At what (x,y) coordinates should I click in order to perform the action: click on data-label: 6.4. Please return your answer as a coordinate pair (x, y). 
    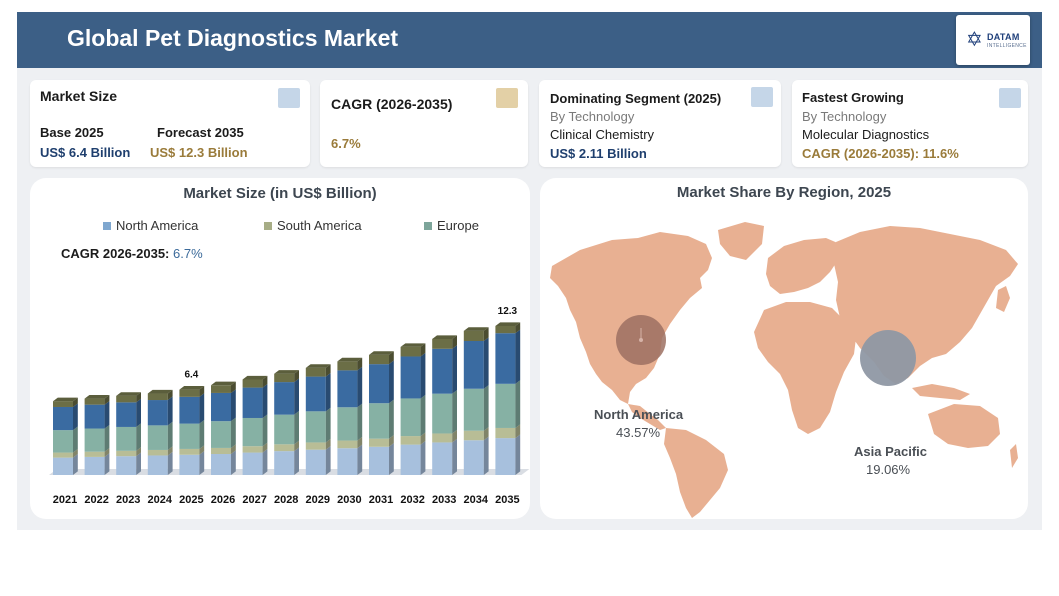
    Looking at the image, I should click on (191, 375).